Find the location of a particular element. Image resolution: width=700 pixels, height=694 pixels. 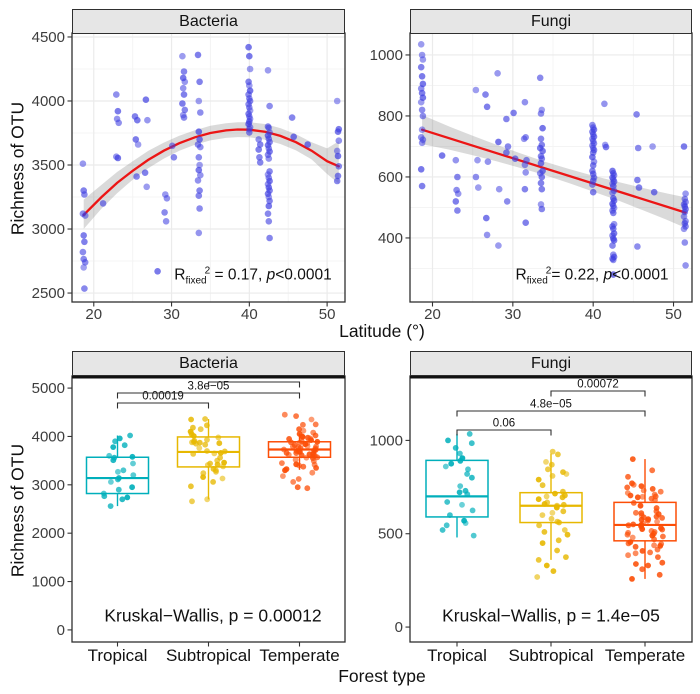

x-tick-label: 50 is located at coordinates (327, 314).